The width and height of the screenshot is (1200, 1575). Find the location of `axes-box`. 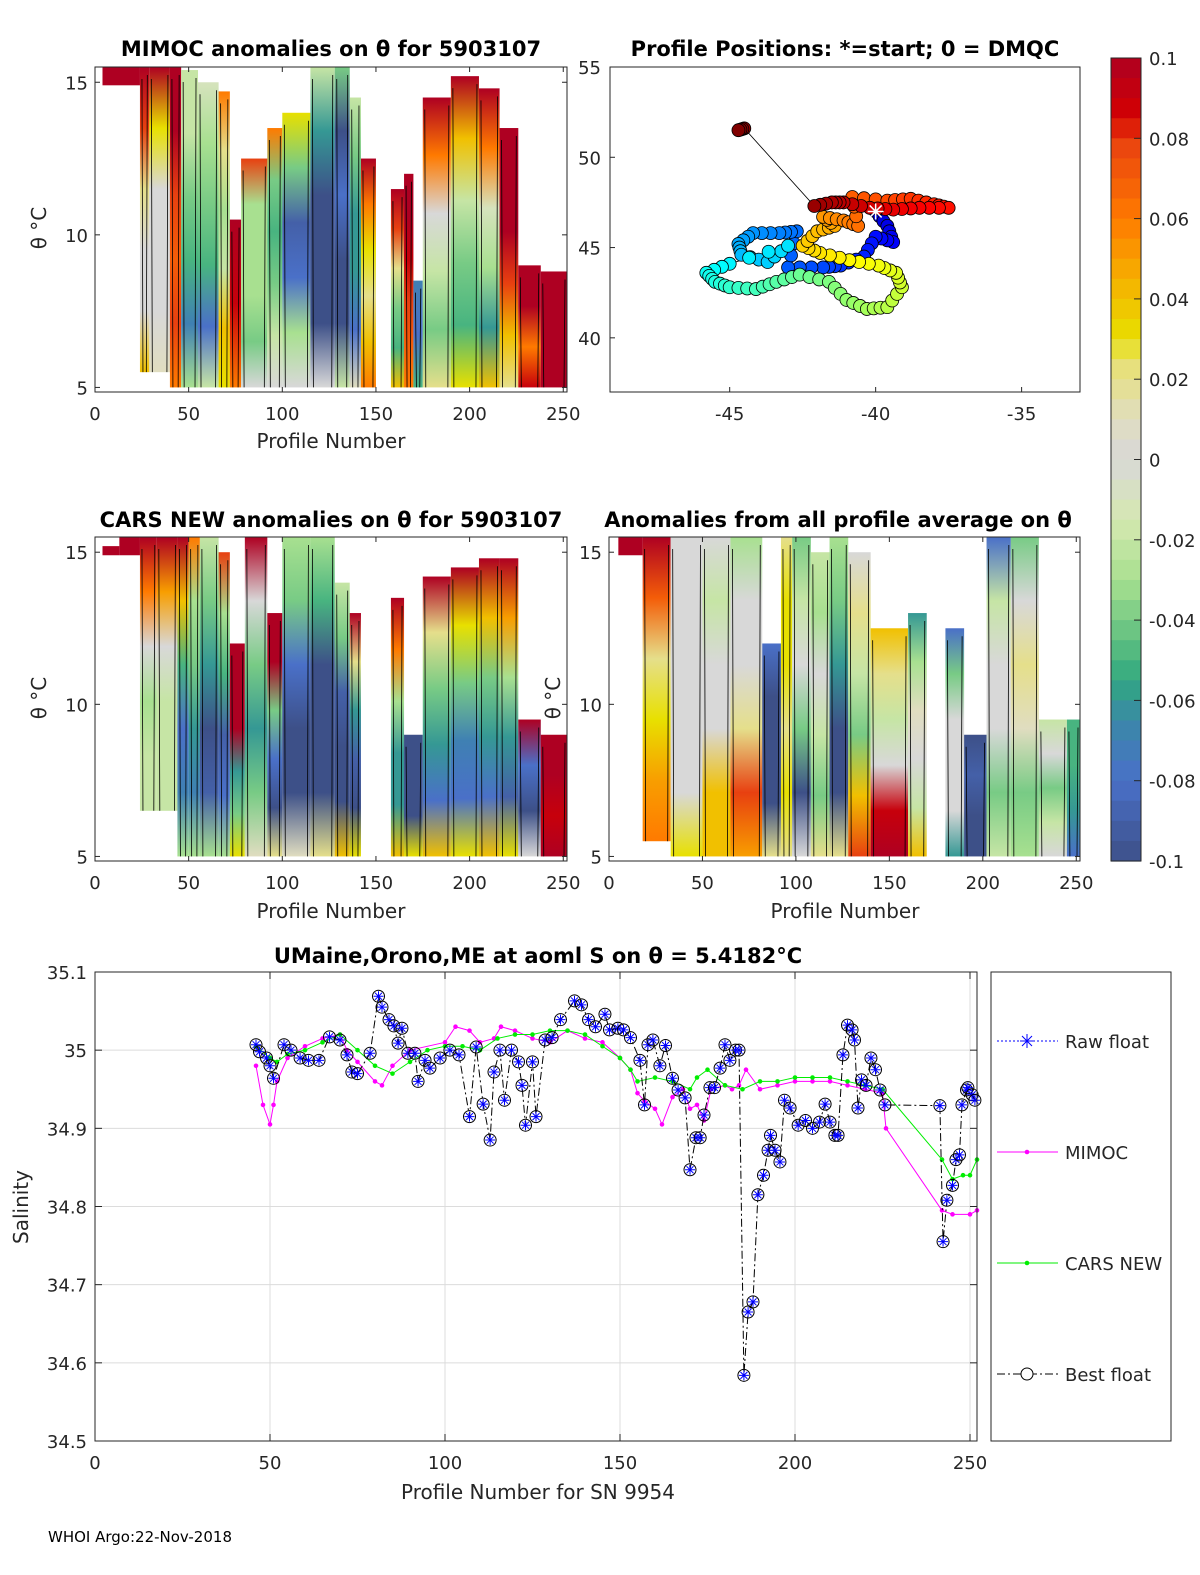

axes-box is located at coordinates (844, 699).